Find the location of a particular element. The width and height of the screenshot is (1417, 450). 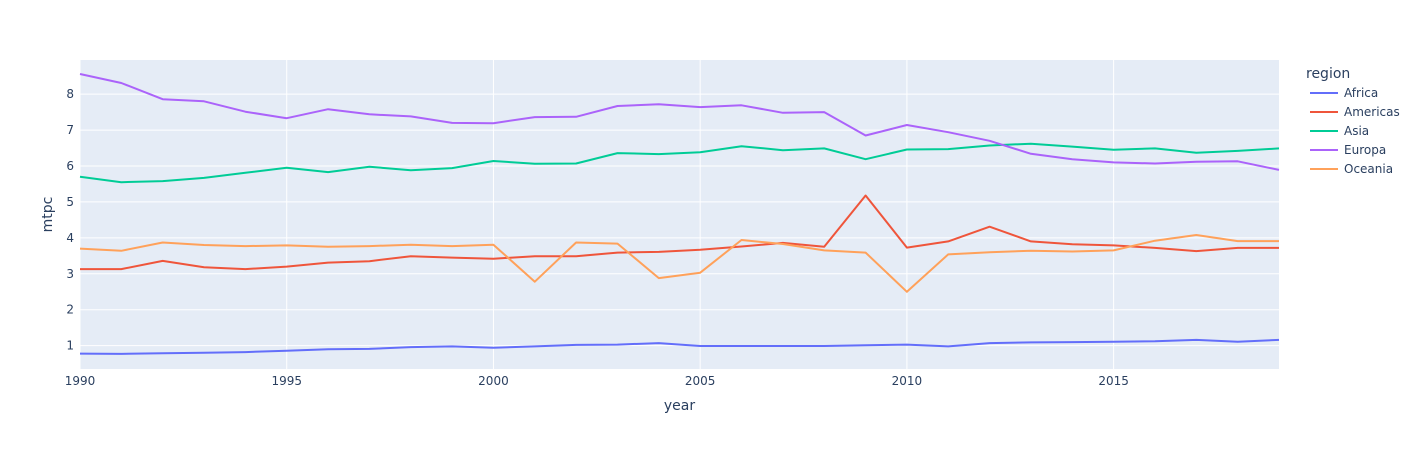

x-tick-label: 1995 is located at coordinates (286, 381).